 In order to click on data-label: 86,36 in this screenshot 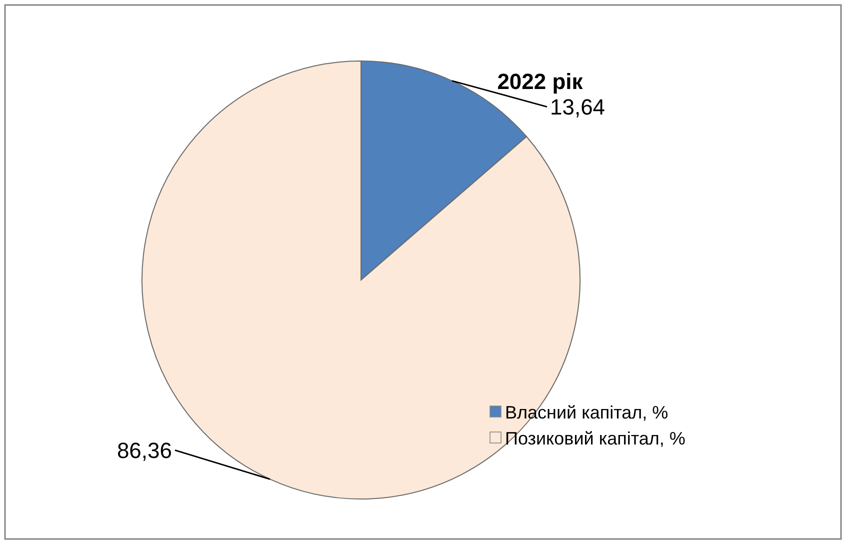, I will do `click(144, 450)`.